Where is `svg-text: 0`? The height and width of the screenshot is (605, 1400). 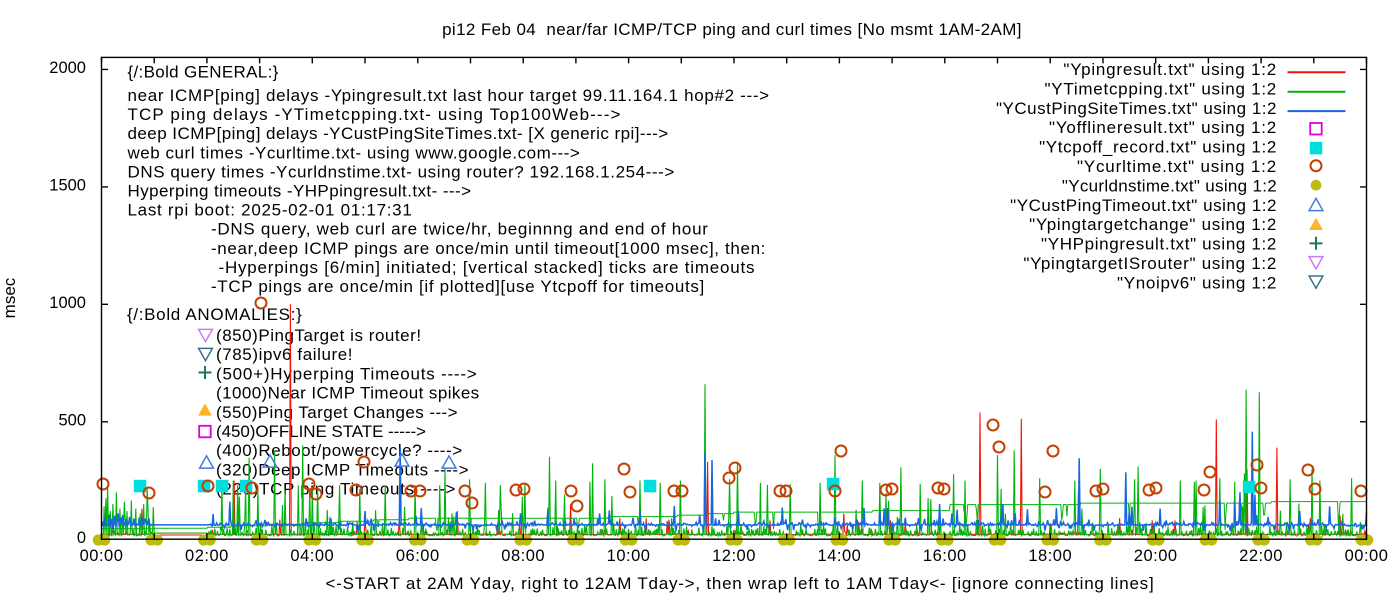 svg-text: 0 is located at coordinates (81, 538).